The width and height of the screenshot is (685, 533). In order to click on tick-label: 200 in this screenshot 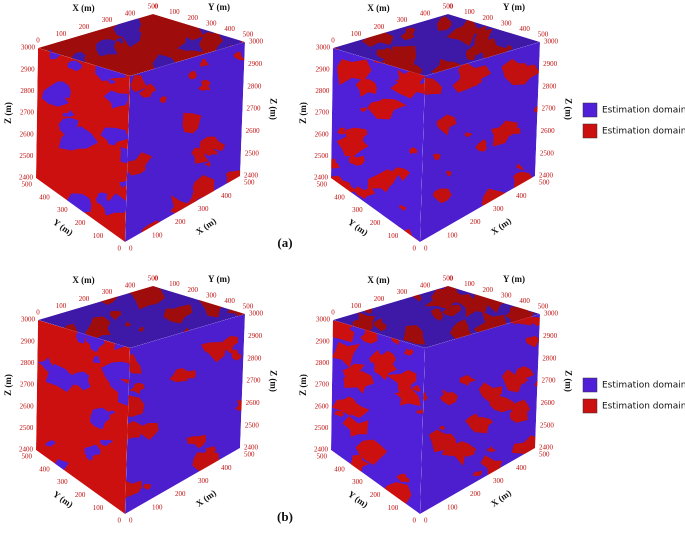, I will do `click(193, 290)`.